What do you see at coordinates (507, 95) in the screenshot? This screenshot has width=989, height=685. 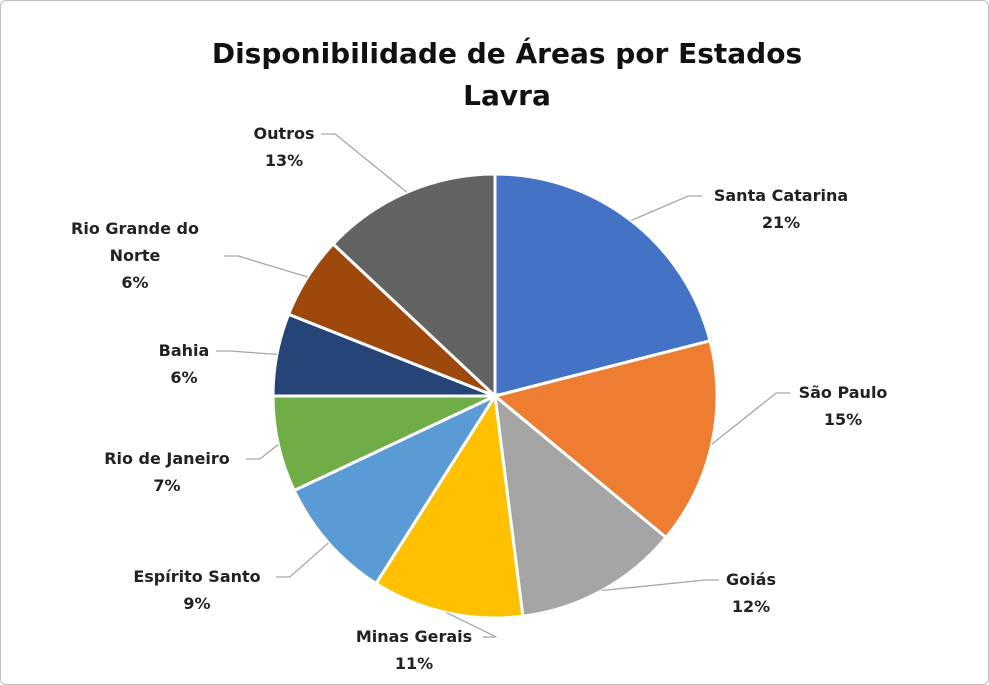 I see `chart-subtitle: Lavra` at bounding box center [507, 95].